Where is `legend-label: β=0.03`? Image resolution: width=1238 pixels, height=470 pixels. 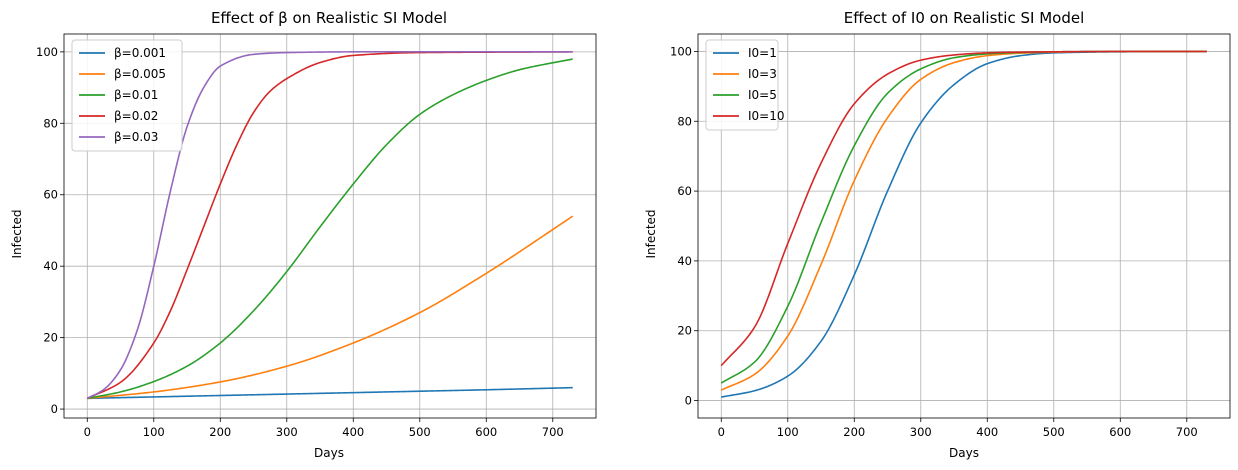
legend-label: β=0.03 is located at coordinates (136, 137).